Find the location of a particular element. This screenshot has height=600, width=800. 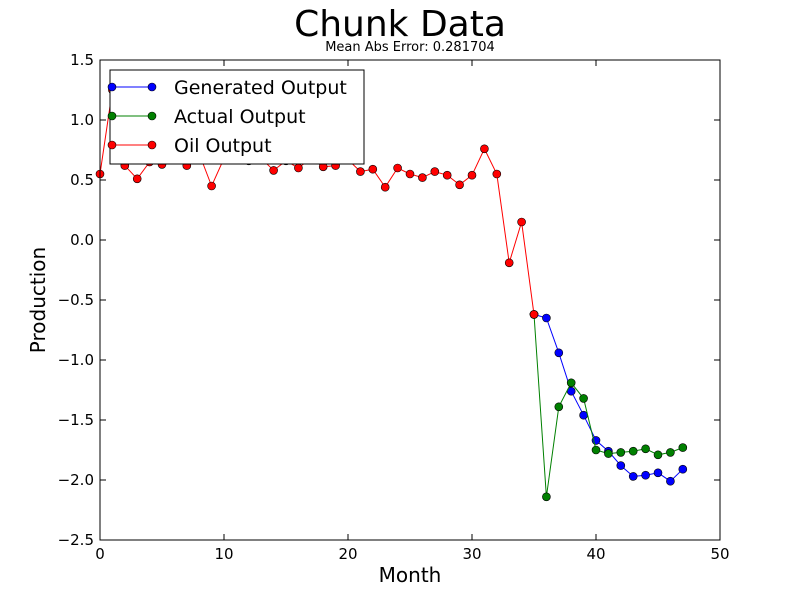

x-tick-label: 20 is located at coordinates (347, 554).